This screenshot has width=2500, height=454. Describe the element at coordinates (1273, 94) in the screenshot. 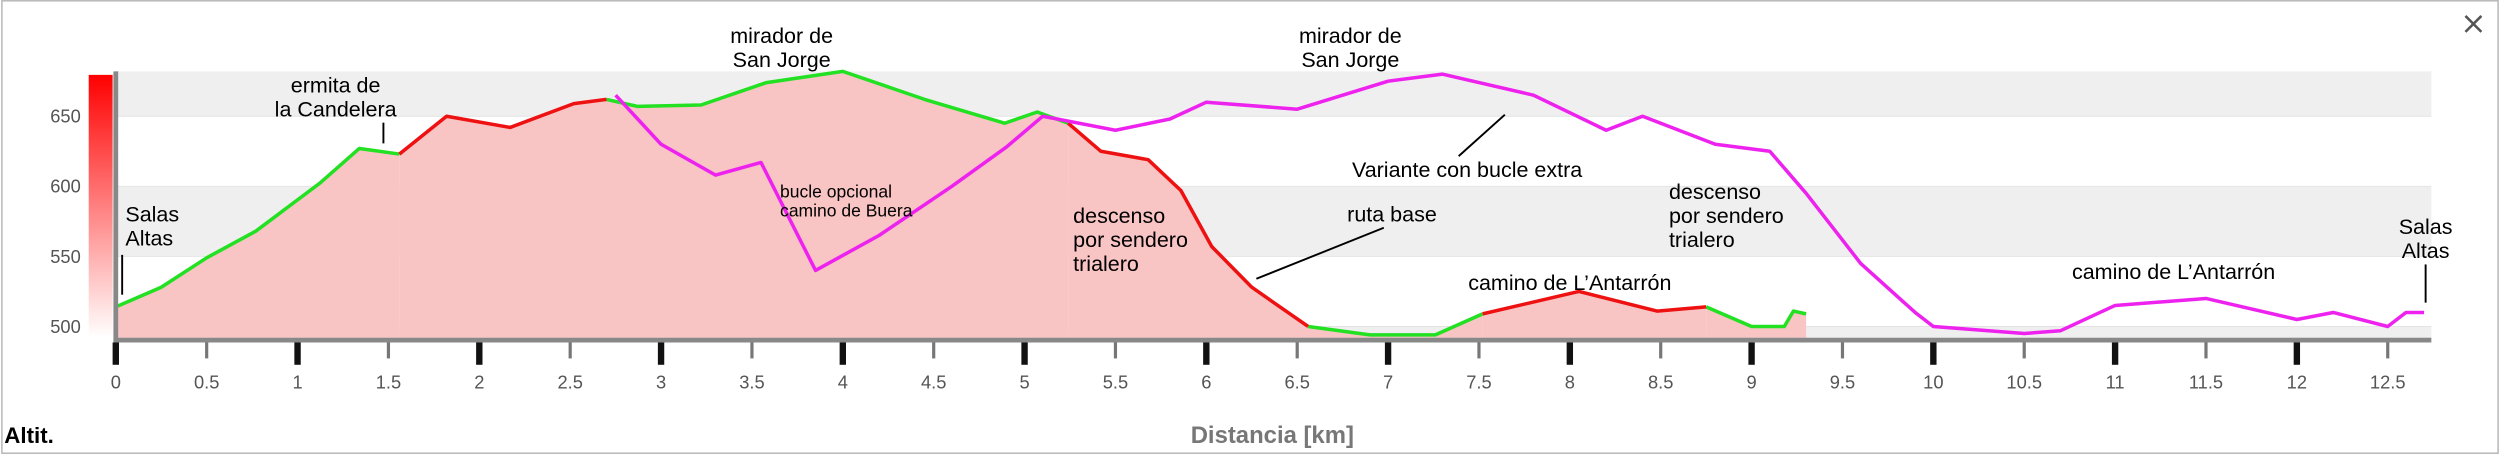

I see `band` at that location.